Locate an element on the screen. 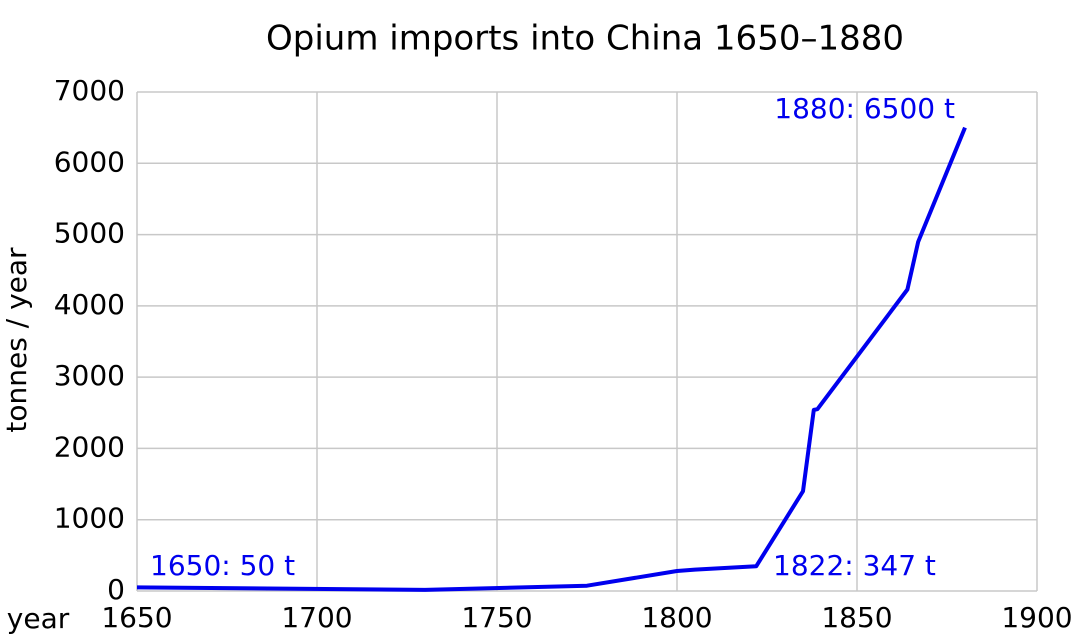 The image size is (1080, 643). y-tick-label: 3000 is located at coordinates (89, 375).